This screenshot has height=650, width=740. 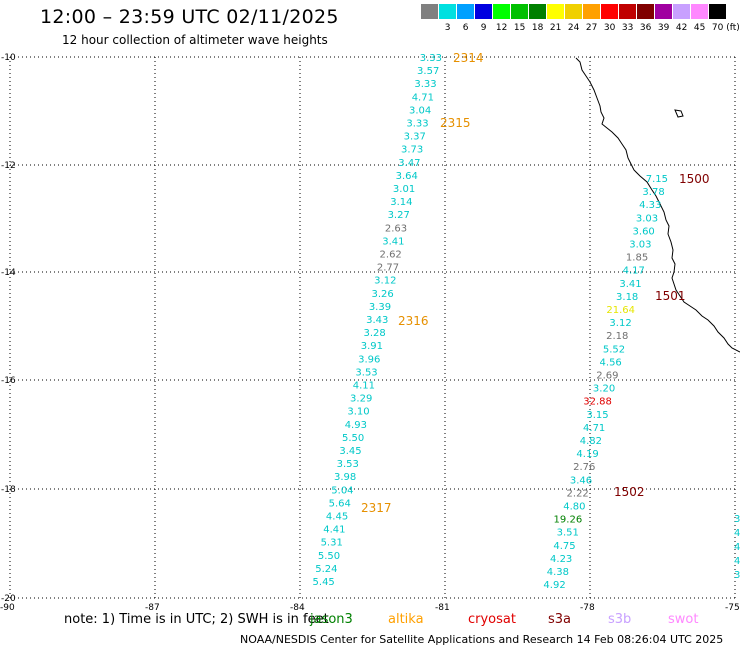 What do you see at coordinates (679, 113) in the screenshot?
I see `island` at bounding box center [679, 113].